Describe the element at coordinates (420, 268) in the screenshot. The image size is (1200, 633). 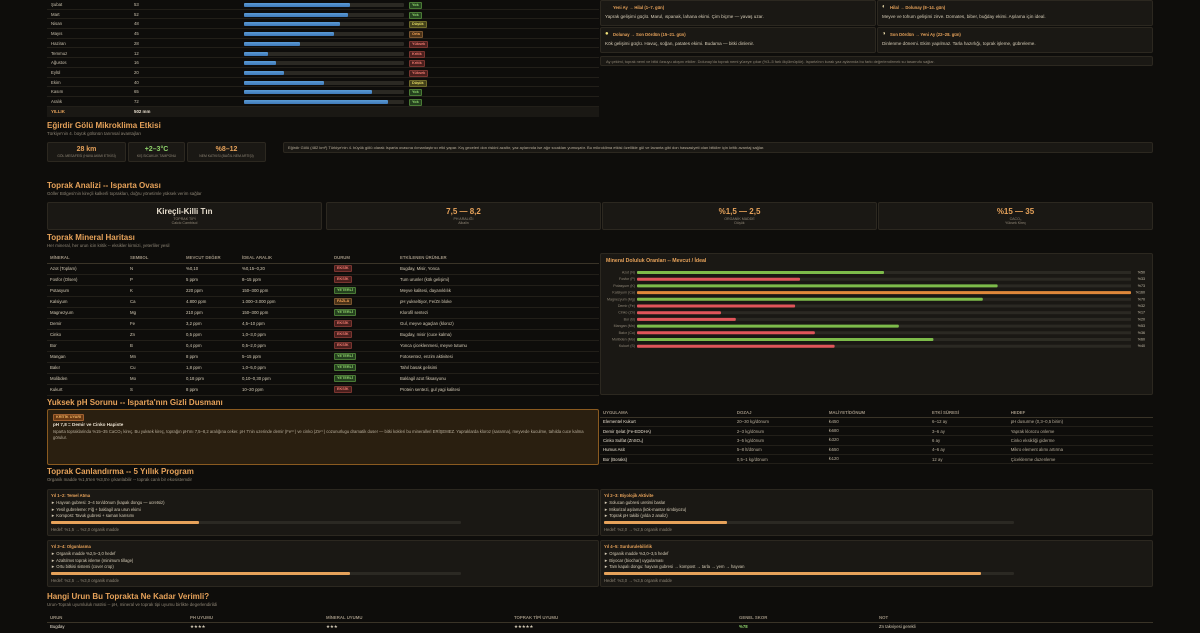
I see `mineral-cell: Bugday, Misir, Yonca` at that location.